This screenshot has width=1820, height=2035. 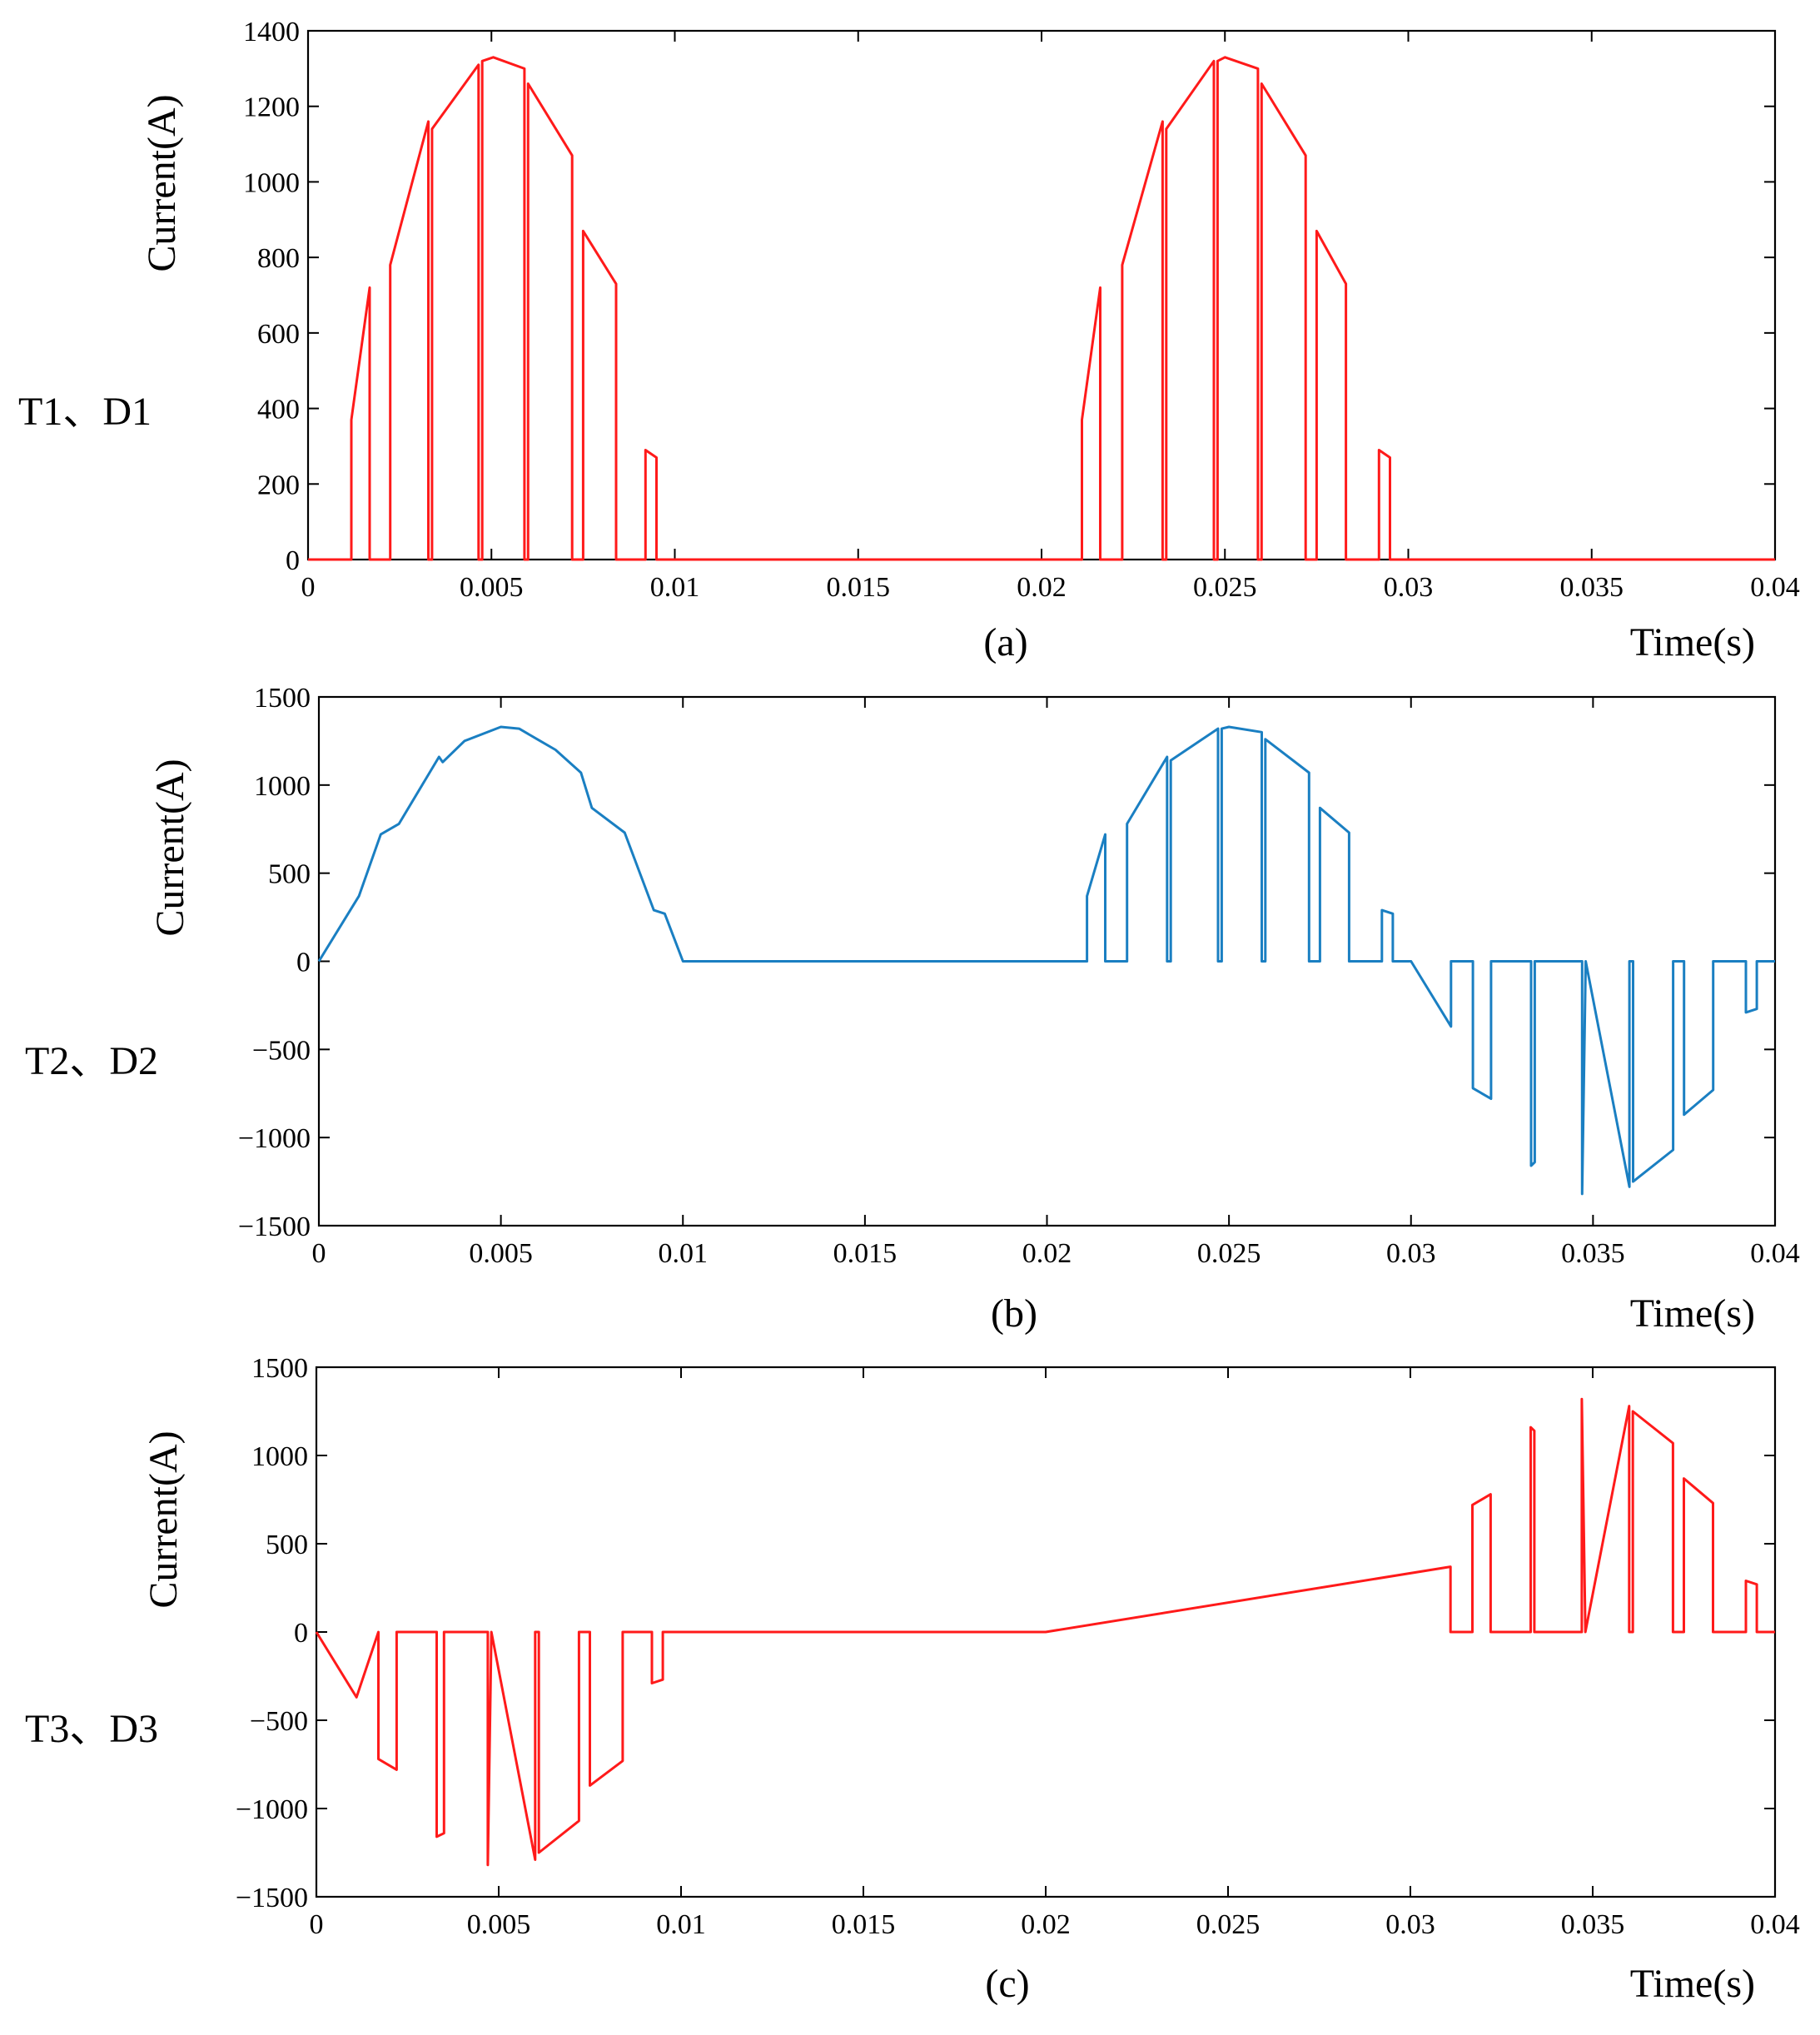 What do you see at coordinates (278, 334) in the screenshot?
I see `y-tick-label: 600` at bounding box center [278, 334].